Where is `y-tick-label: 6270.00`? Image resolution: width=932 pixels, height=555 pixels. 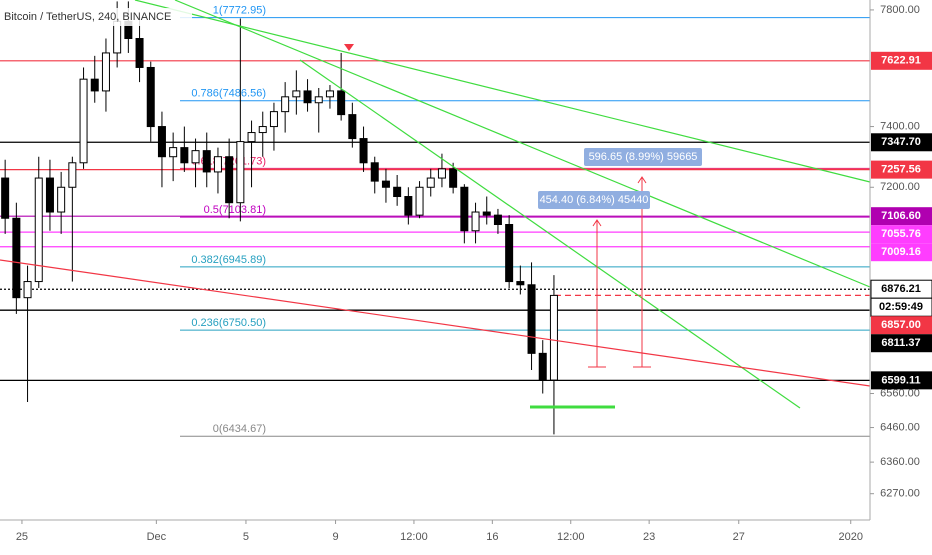 y-tick-label: 6270.00 is located at coordinates (900, 494).